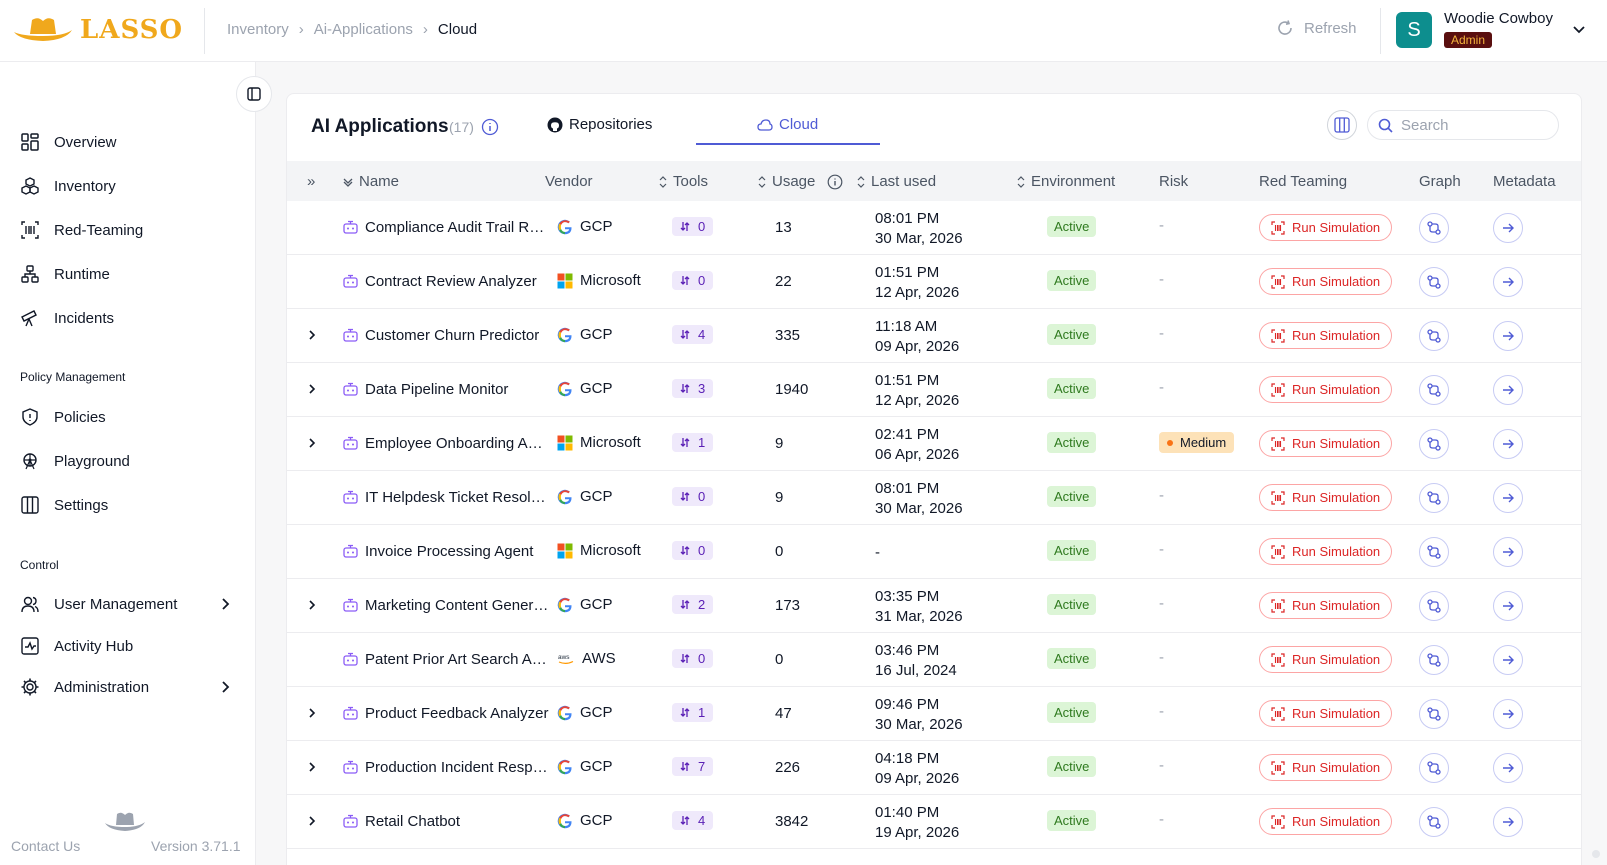 Image resolution: width=1607 pixels, height=865 pixels. I want to click on column-name: Name, so click(371, 181).